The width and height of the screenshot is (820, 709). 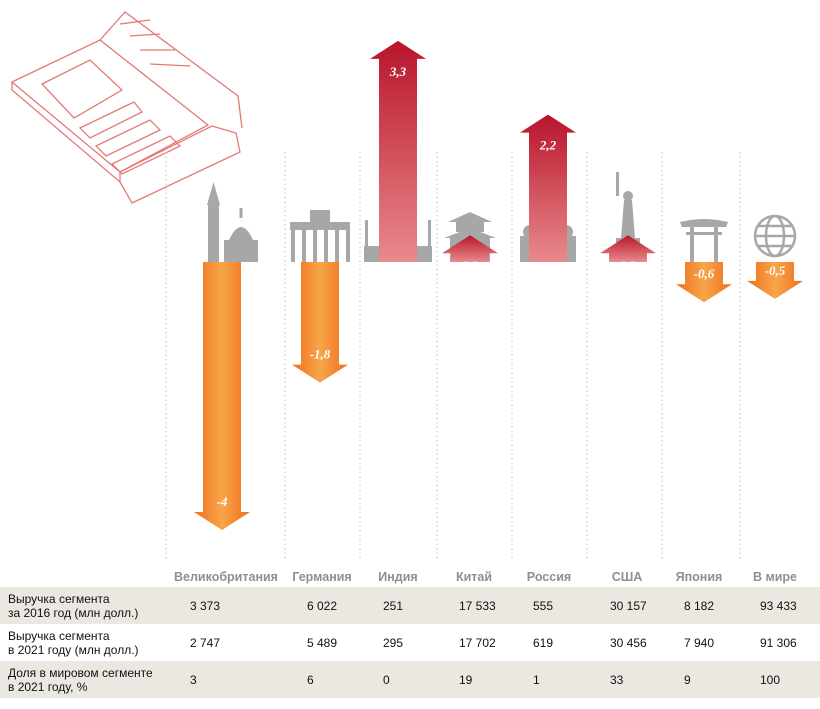 I want to click on table-cell: 8 182, so click(x=722, y=605).